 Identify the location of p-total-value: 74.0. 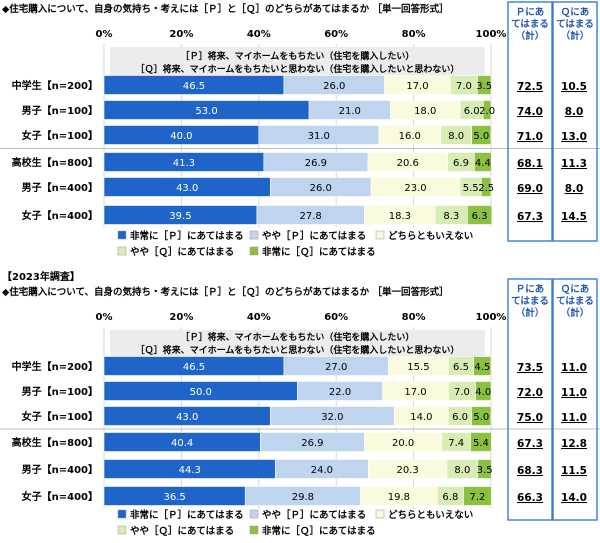
(530, 112).